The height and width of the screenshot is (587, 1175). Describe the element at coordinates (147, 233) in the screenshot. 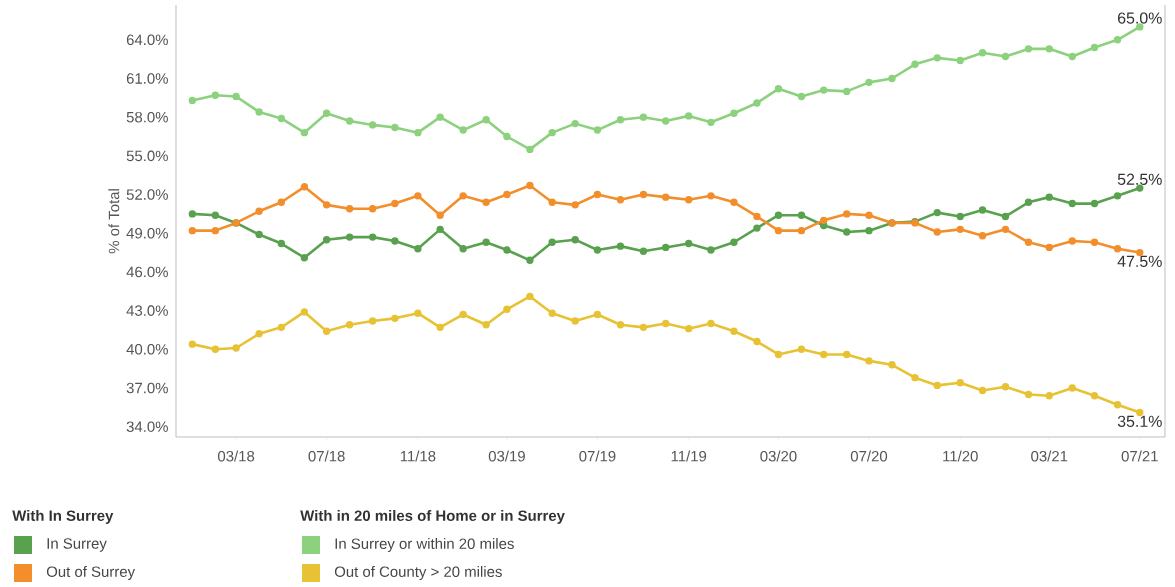

I see `y-tick-label: 49.0%` at that location.